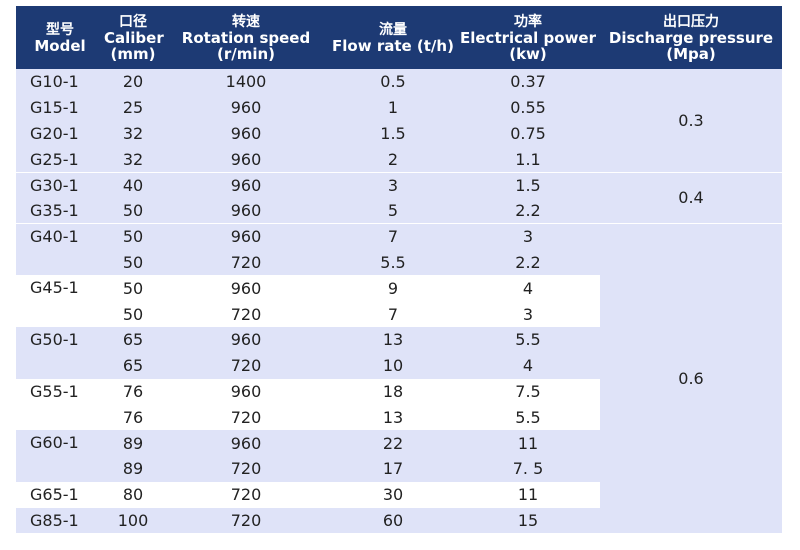 This screenshot has width=800, height=550. I want to click on pressure-cell: 0.3, so click(691, 121).